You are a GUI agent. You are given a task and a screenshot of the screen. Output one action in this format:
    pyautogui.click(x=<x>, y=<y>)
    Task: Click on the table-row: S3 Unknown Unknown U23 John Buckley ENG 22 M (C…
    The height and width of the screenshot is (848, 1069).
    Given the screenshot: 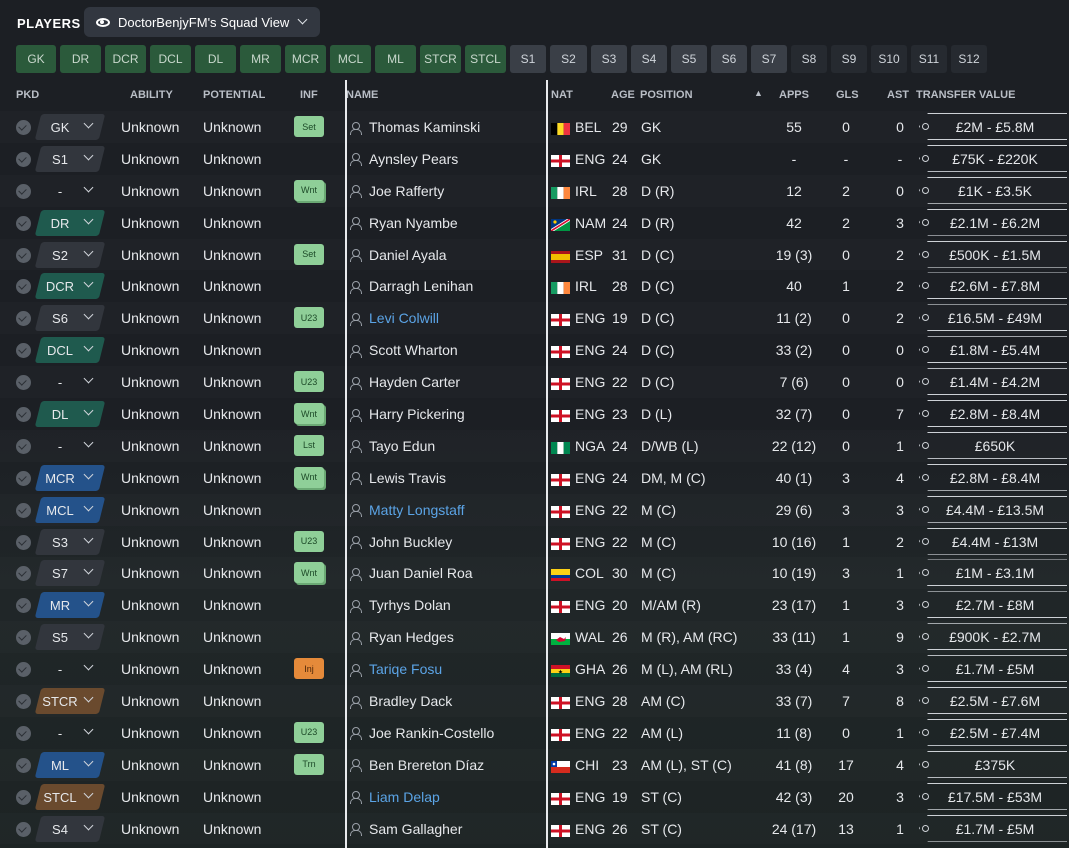 What is the action you would take?
    pyautogui.click(x=534, y=542)
    